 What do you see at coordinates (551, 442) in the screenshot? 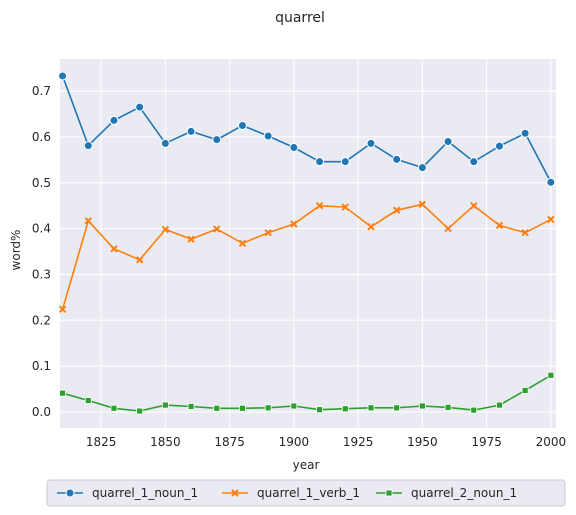
I see `x-tick-label: 2000` at bounding box center [551, 442].